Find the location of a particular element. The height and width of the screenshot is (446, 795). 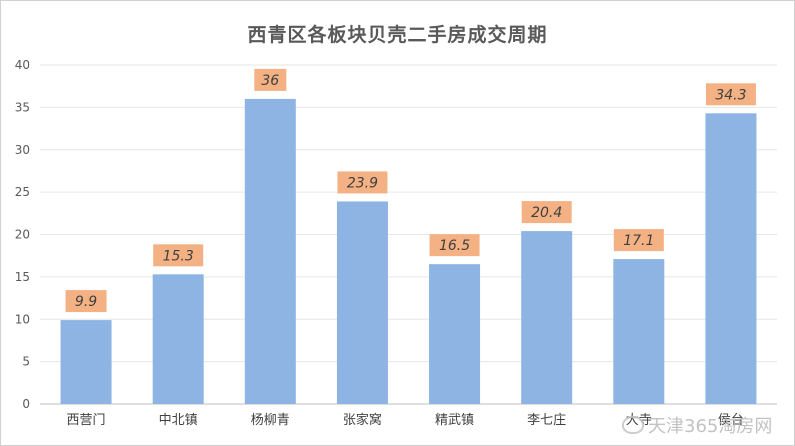

y-tick-label: 35 is located at coordinates (22, 107).